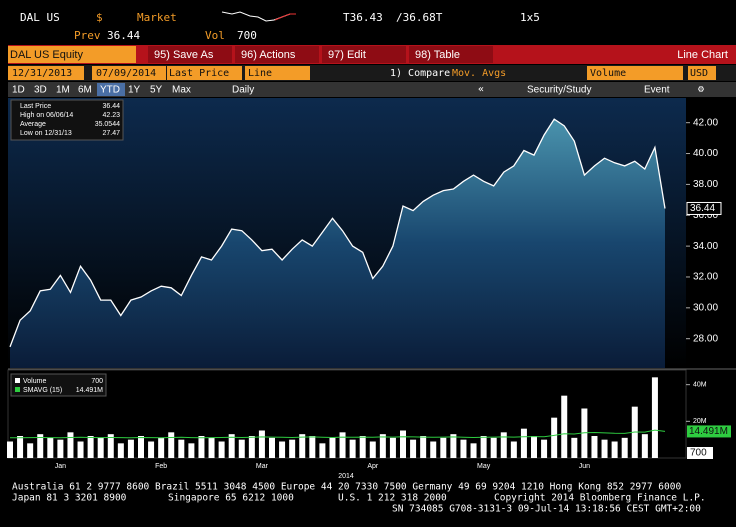 The height and width of the screenshot is (527, 736). Describe the element at coordinates (481, 89) in the screenshot. I see `collapse-icon: «` at that location.